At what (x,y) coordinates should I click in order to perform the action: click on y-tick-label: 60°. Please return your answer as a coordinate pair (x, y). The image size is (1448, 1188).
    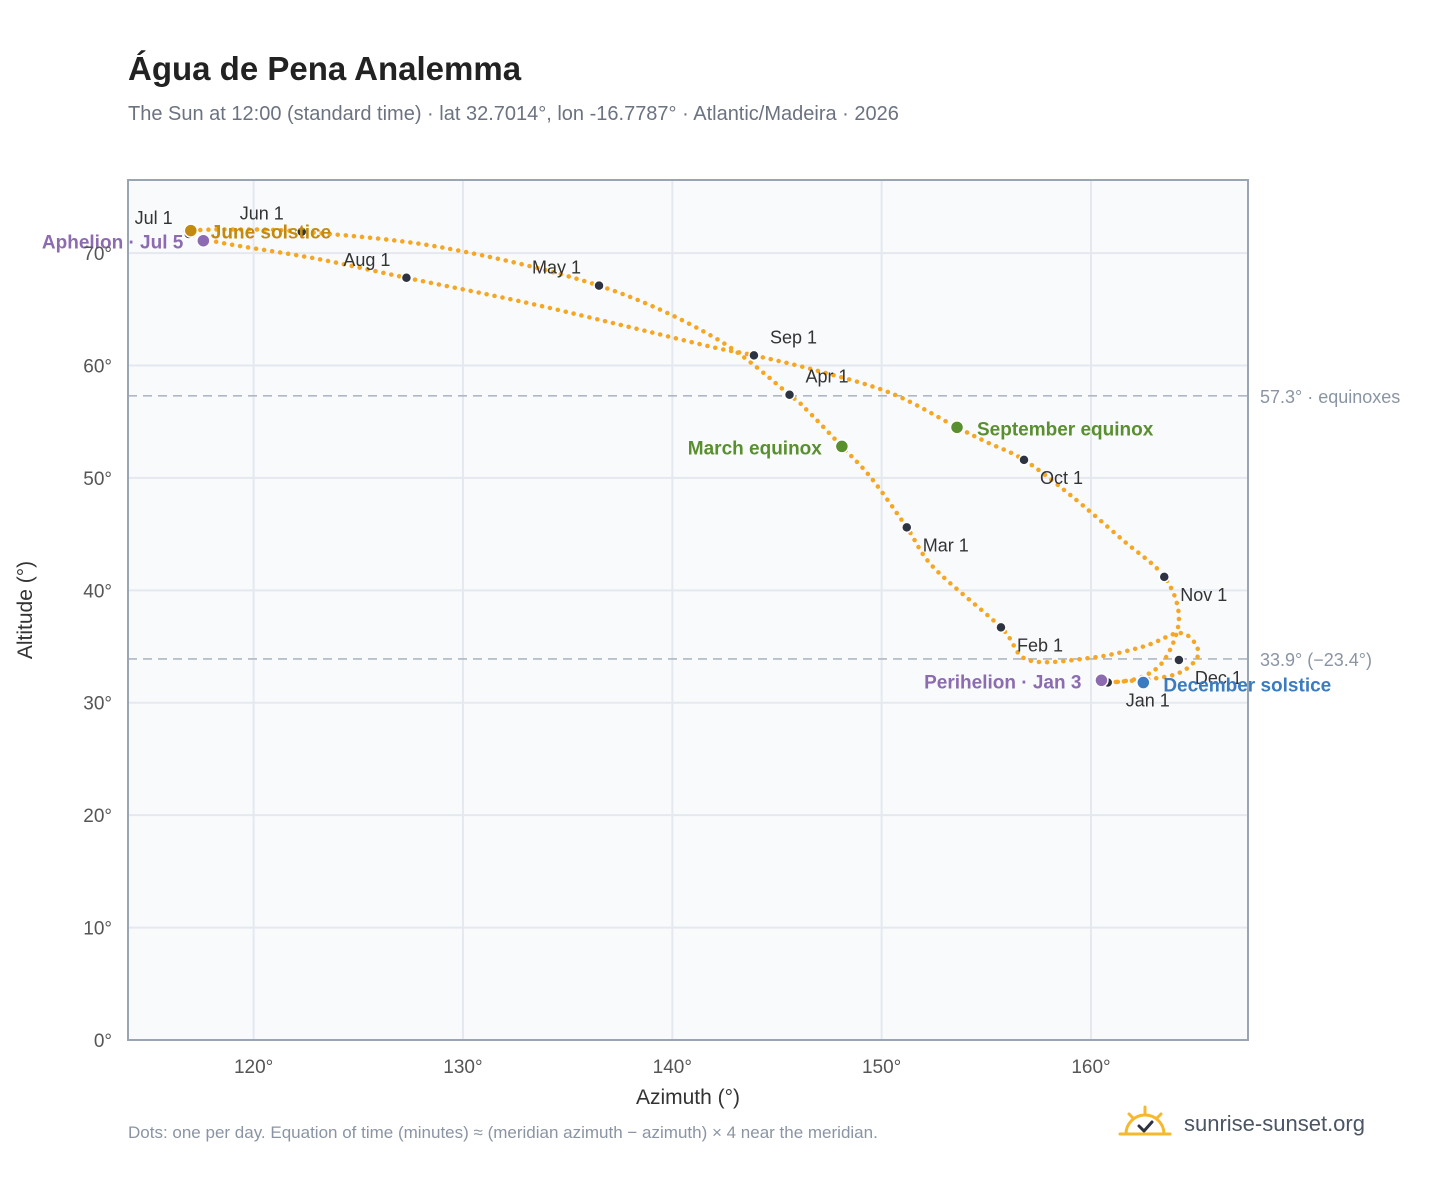
    Looking at the image, I should click on (97, 366).